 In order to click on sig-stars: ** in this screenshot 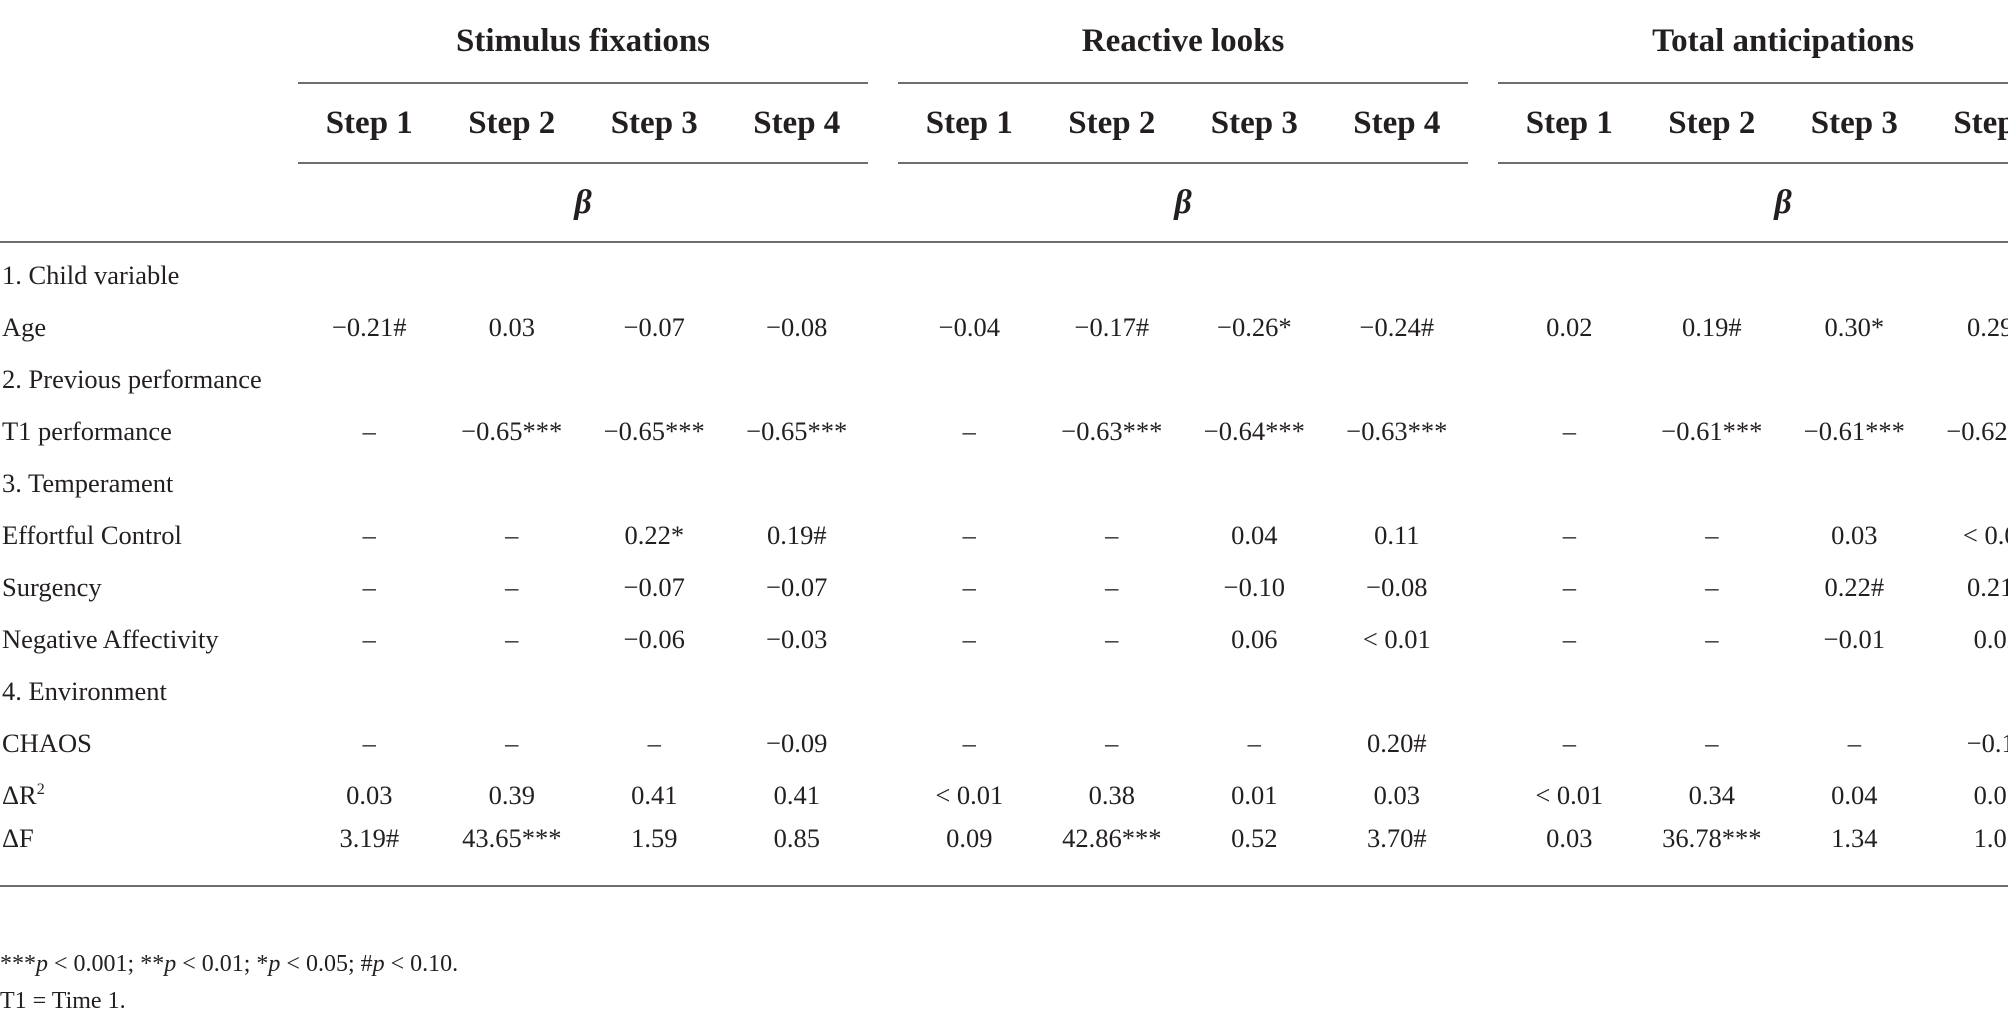, I will do `click(152, 964)`.